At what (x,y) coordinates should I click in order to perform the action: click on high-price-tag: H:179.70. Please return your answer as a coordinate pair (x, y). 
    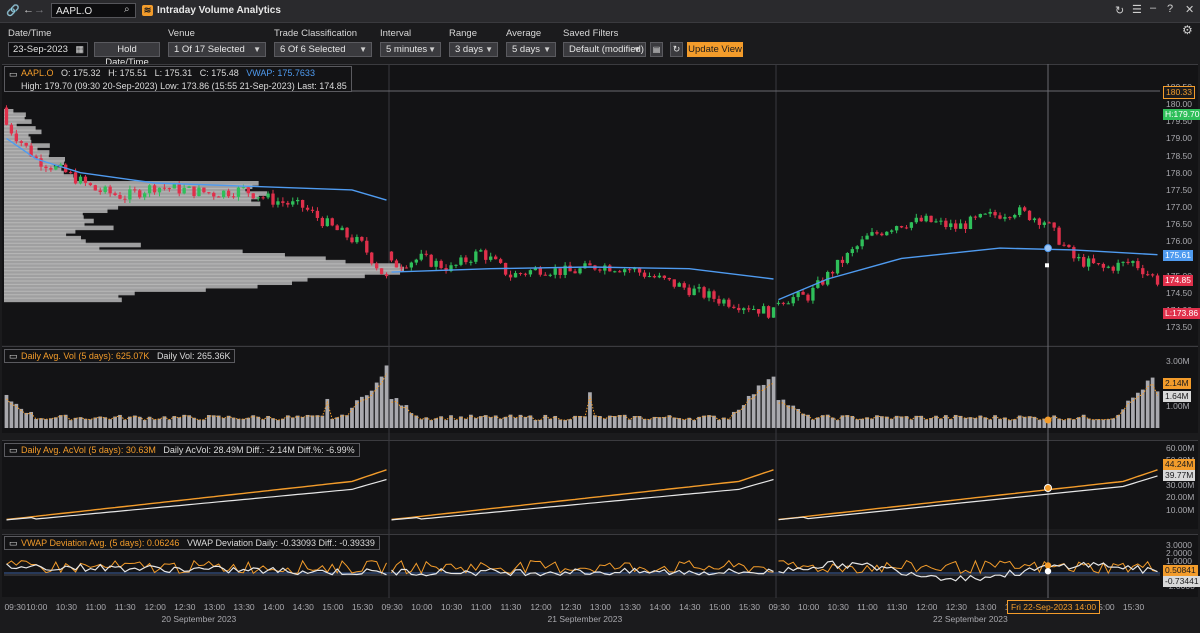
    Looking at the image, I should click on (1181, 114).